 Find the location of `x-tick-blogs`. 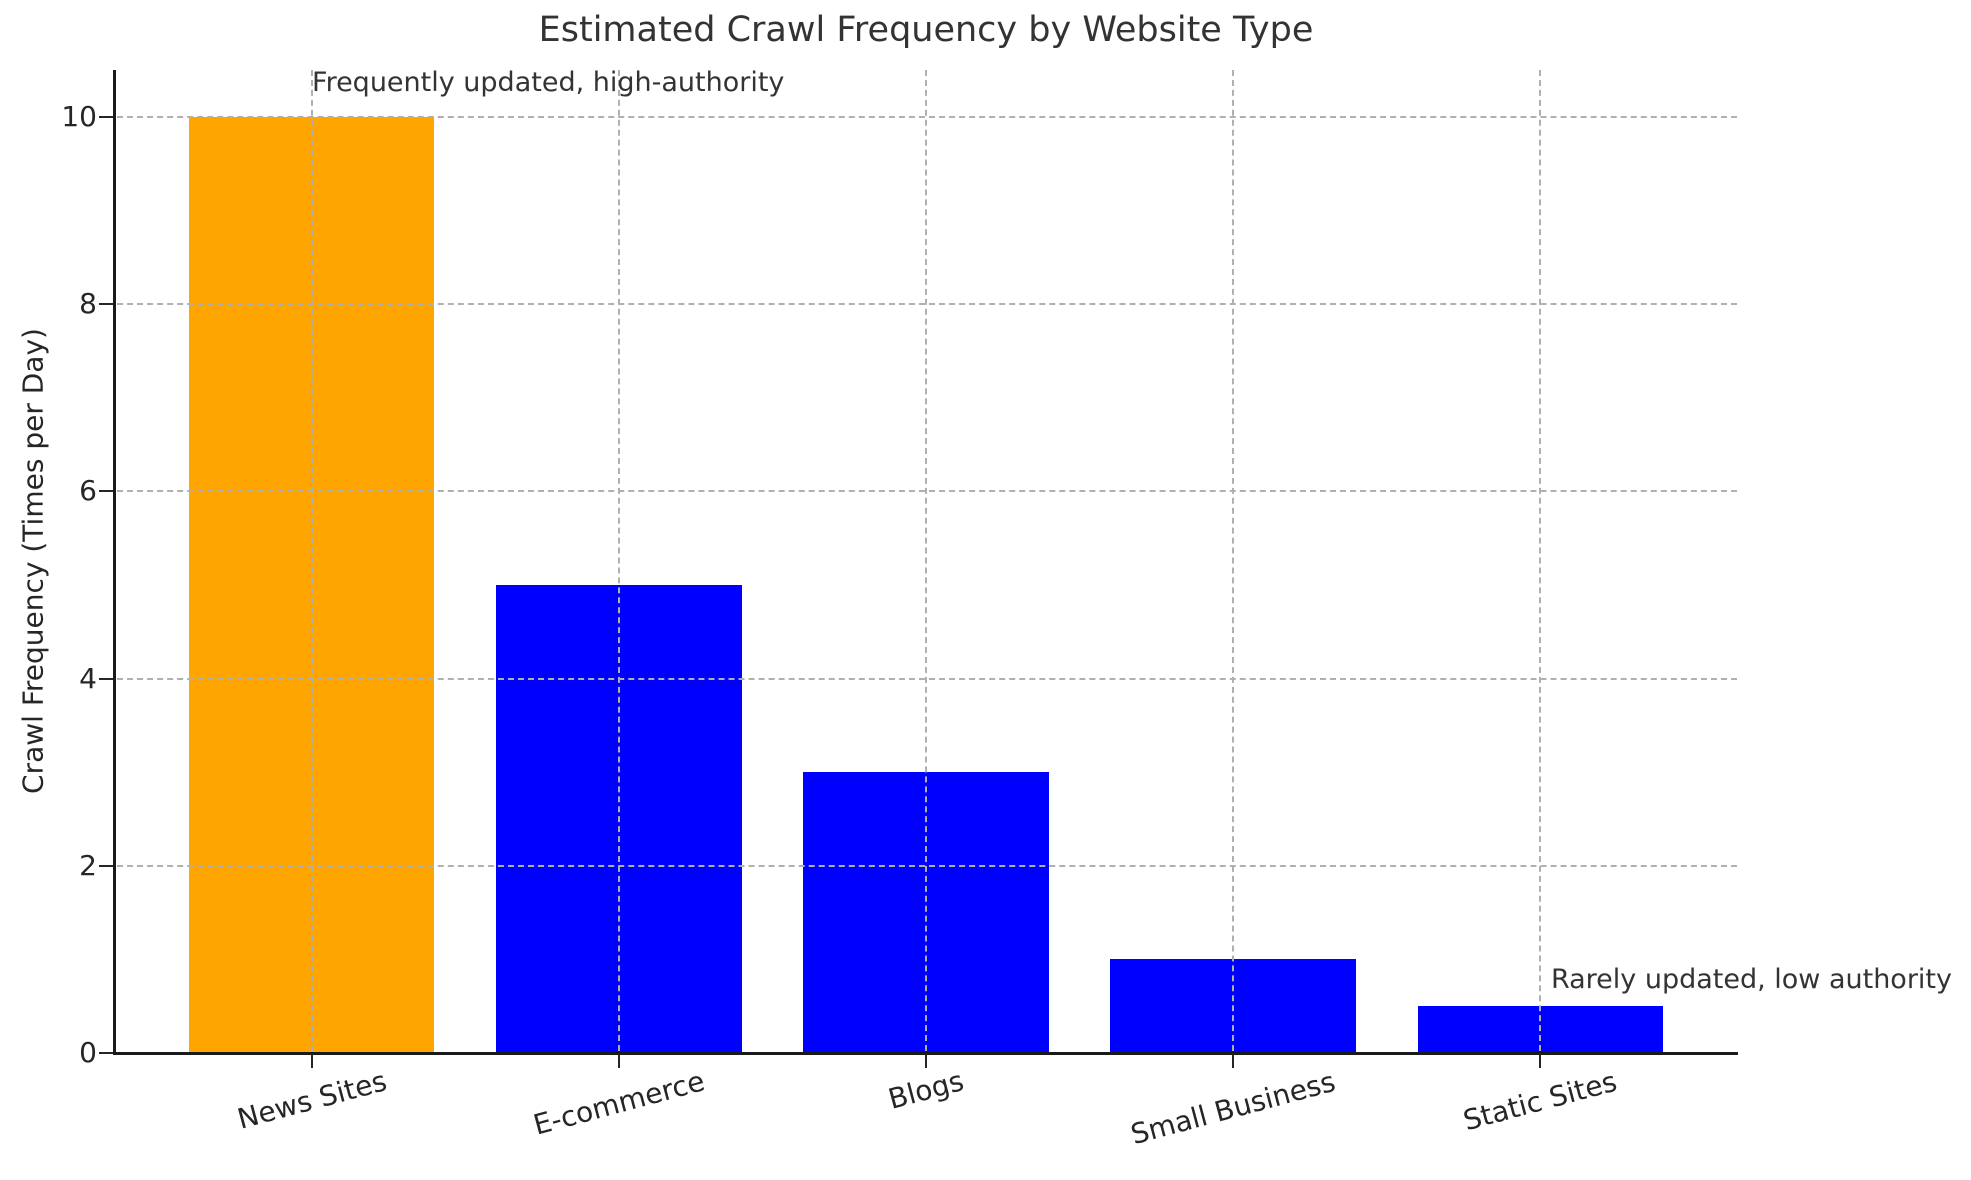

x-tick-blogs is located at coordinates (926, 1061).